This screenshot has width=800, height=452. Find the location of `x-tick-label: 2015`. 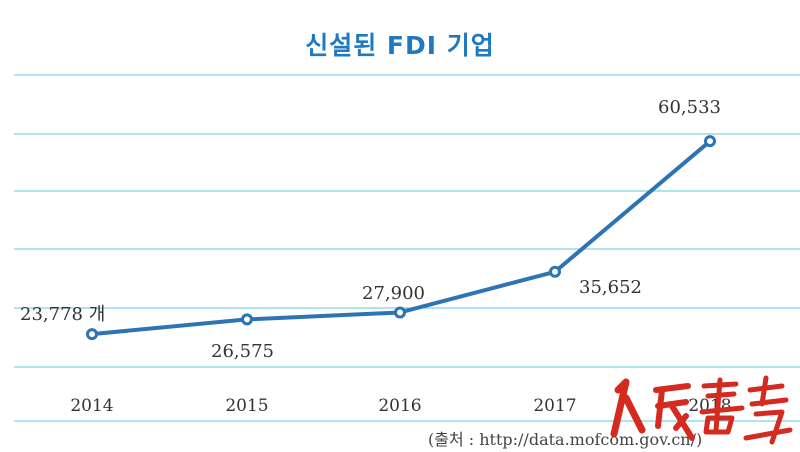

x-tick-label: 2015 is located at coordinates (246, 406).